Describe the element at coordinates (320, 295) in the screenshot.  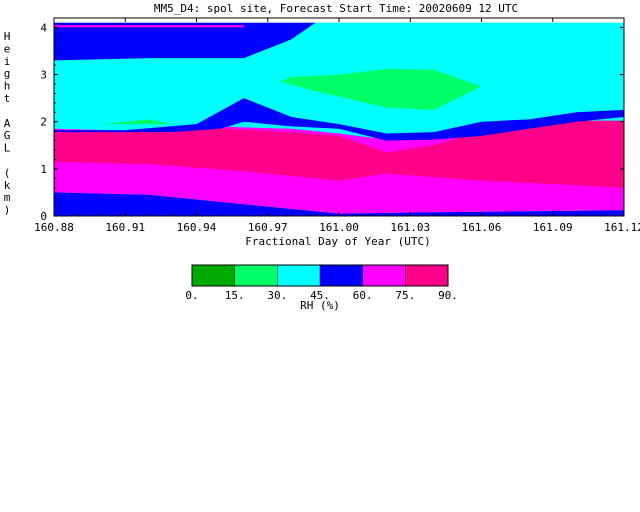
I see `colorbar-tick-label: 45.` at that location.